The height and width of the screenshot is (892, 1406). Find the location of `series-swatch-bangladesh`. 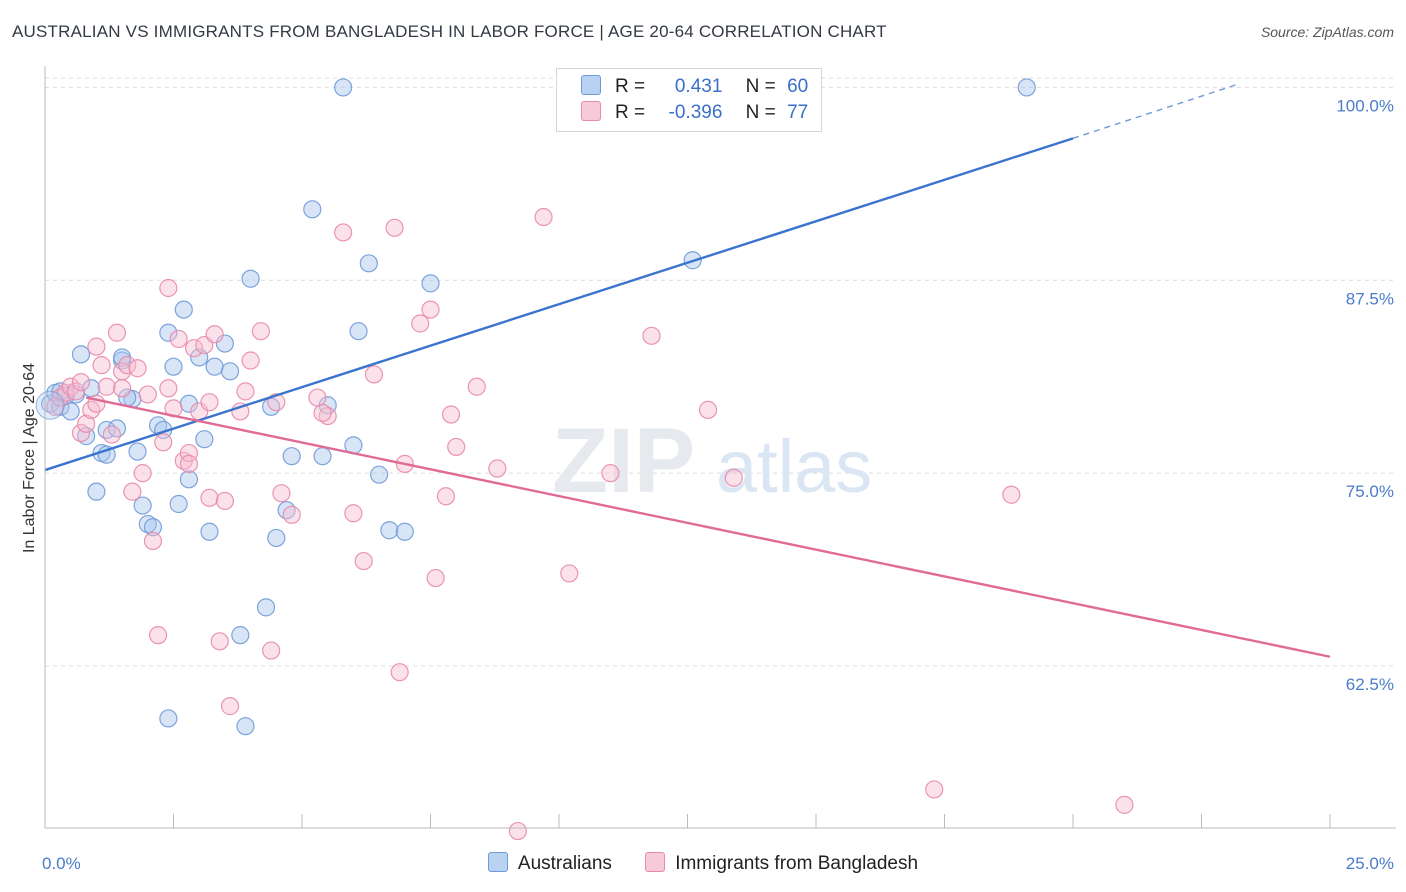

series-swatch-bangladesh is located at coordinates (655, 862).